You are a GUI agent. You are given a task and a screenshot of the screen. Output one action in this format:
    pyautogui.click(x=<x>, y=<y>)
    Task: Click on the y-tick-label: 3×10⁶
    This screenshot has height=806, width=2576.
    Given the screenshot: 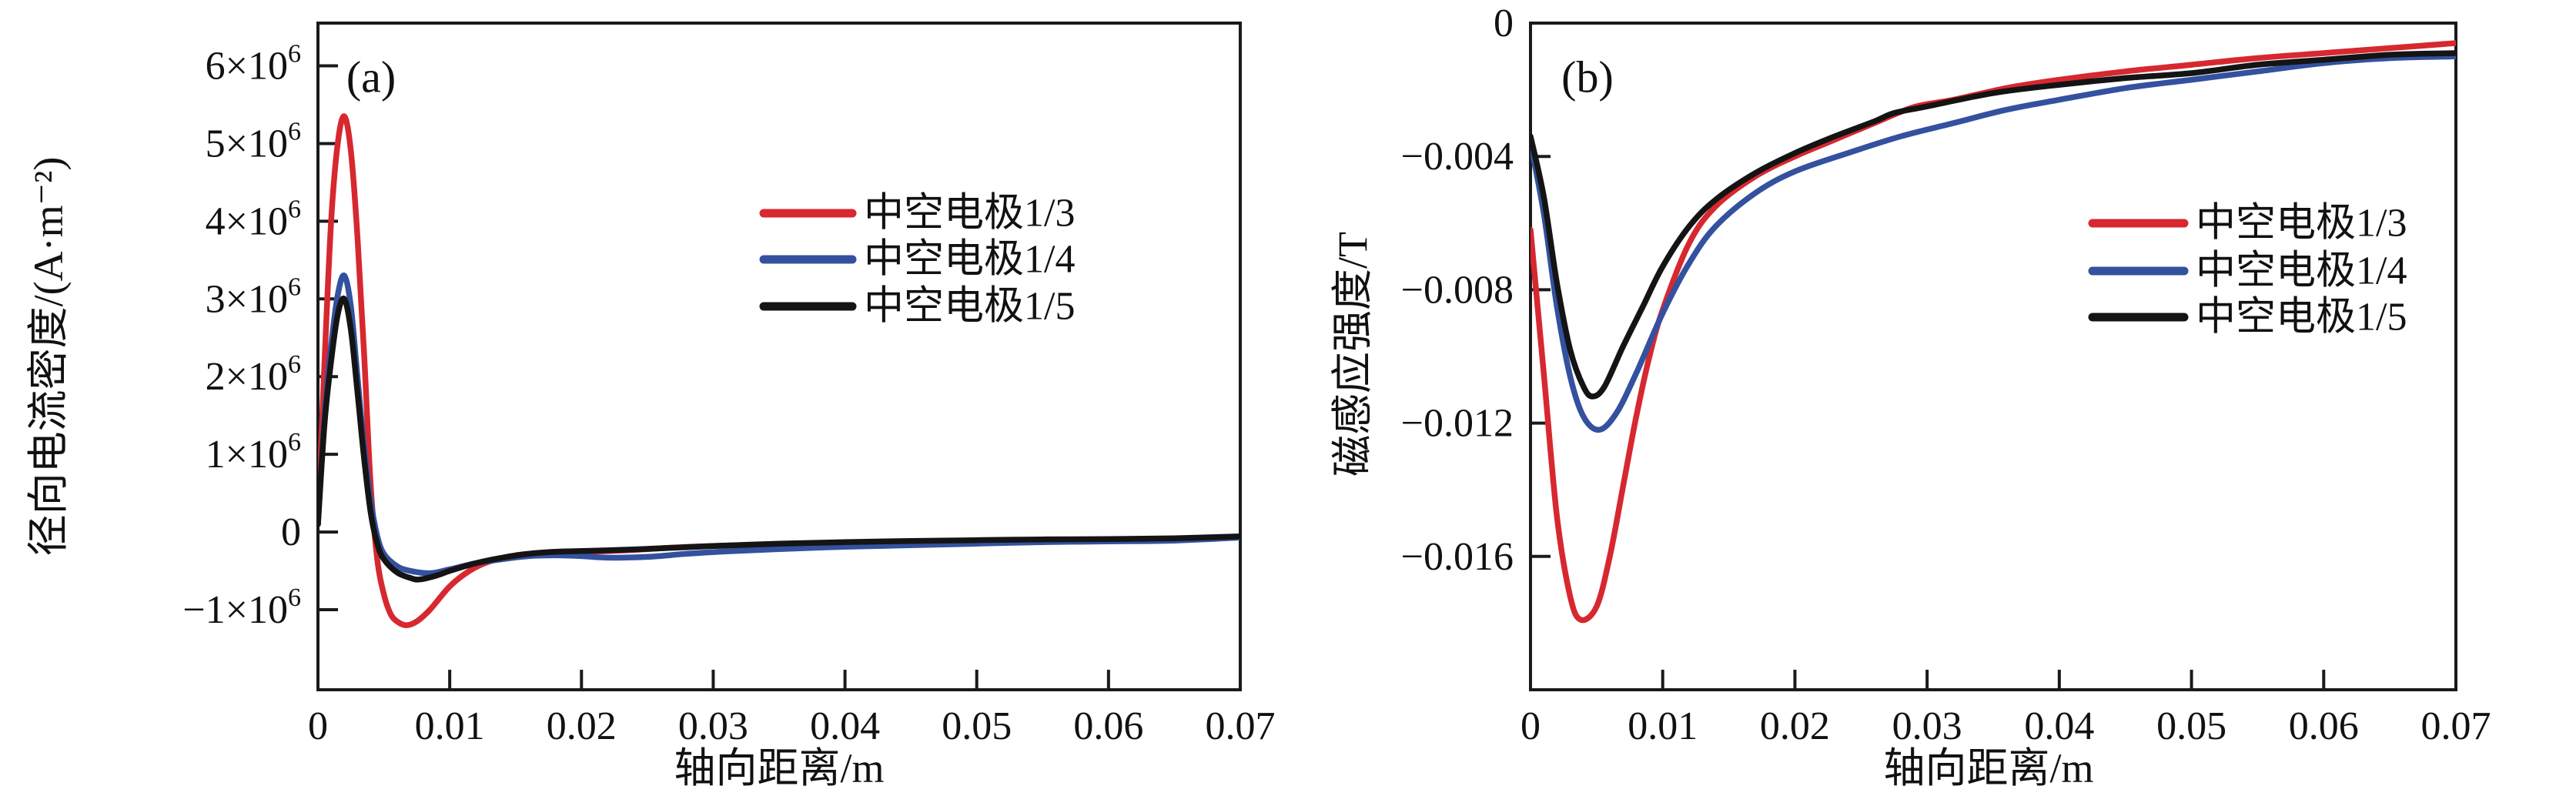 What is the action you would take?
    pyautogui.click(x=254, y=297)
    